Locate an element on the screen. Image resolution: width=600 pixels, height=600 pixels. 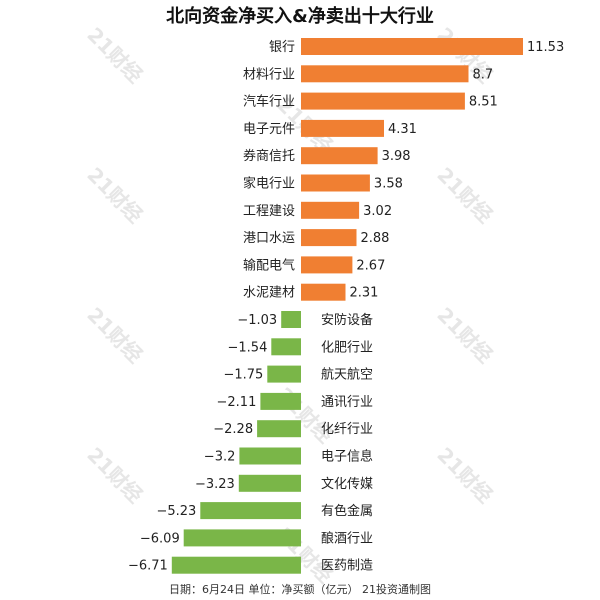
value-label: −6.09 is located at coordinates (160, 538).